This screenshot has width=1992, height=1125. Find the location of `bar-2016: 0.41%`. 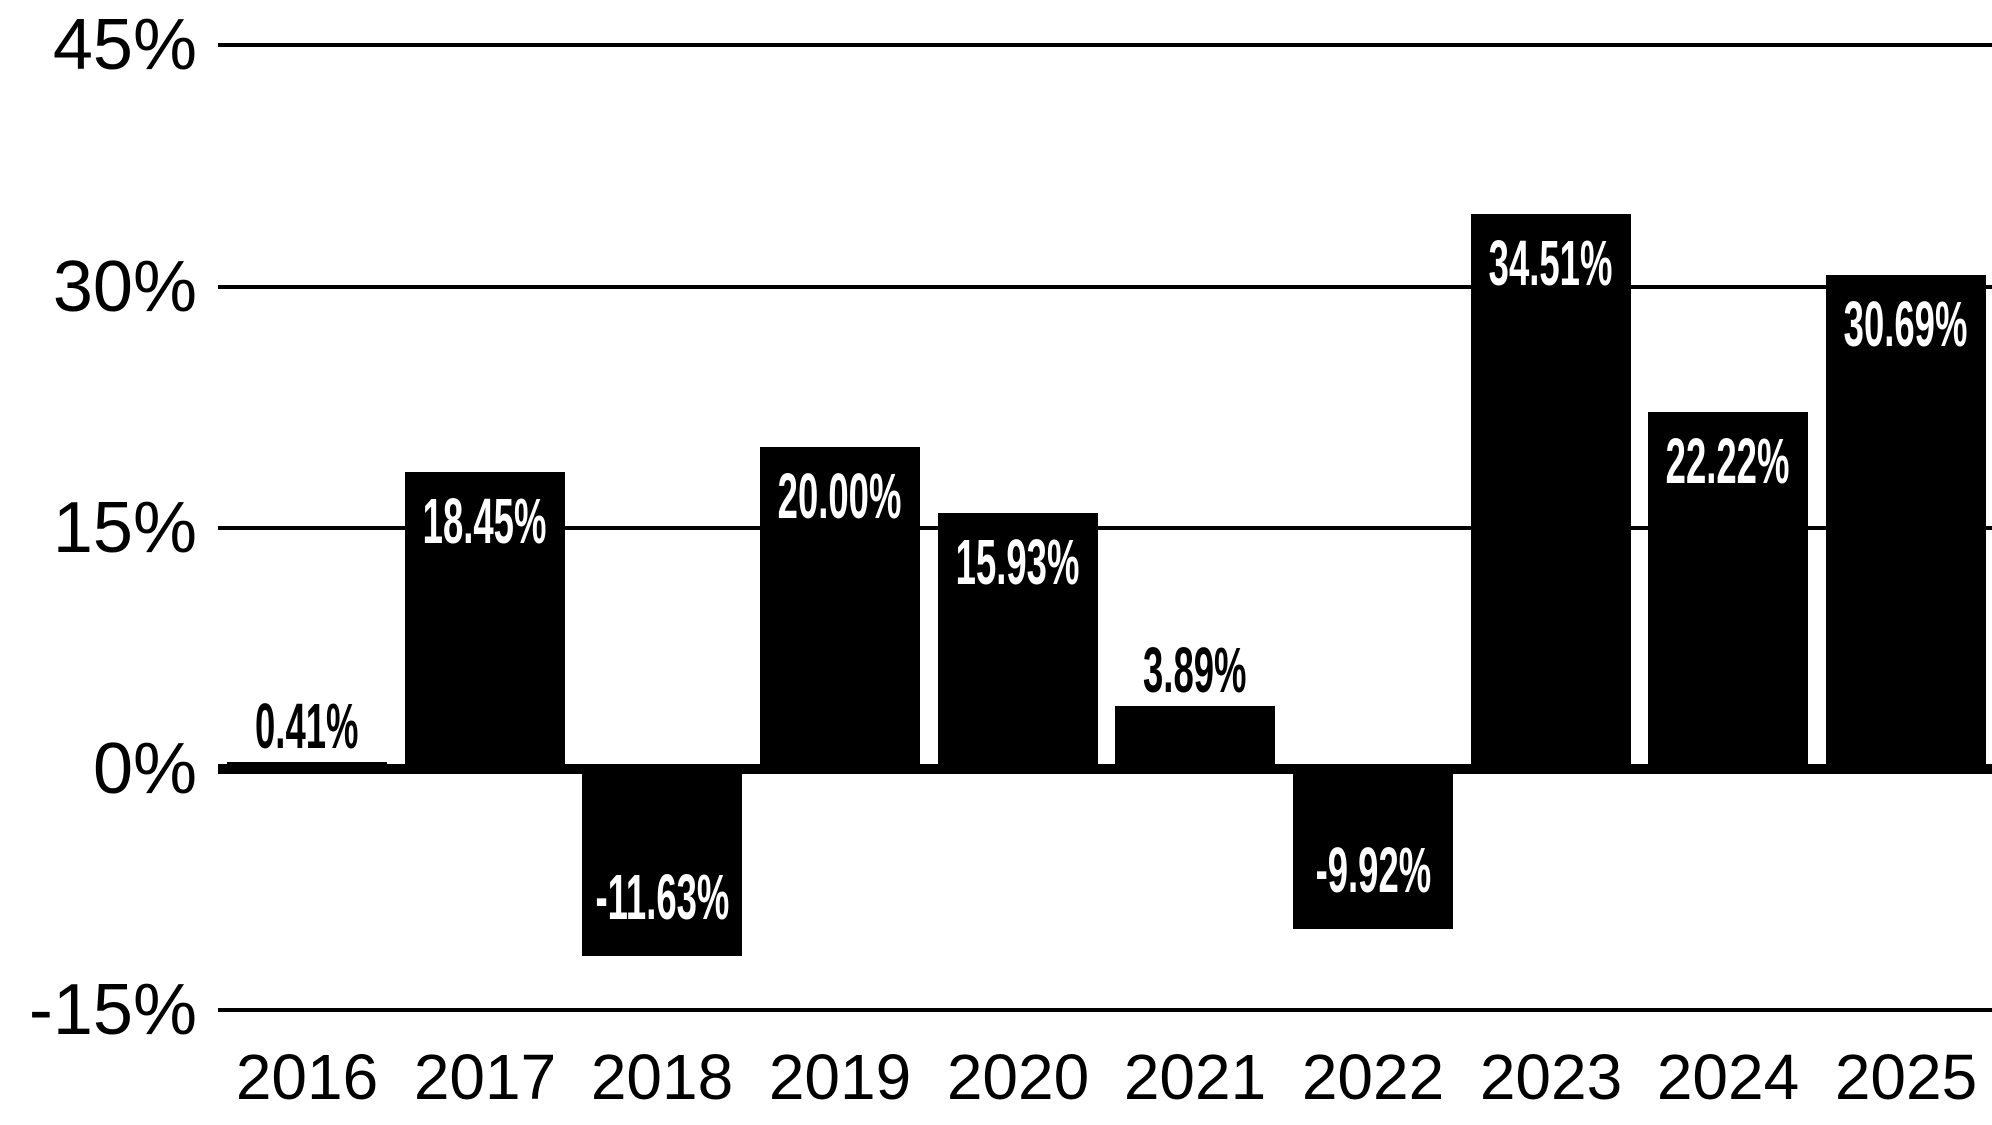

bar-2016: 0.41% is located at coordinates (307, 730).